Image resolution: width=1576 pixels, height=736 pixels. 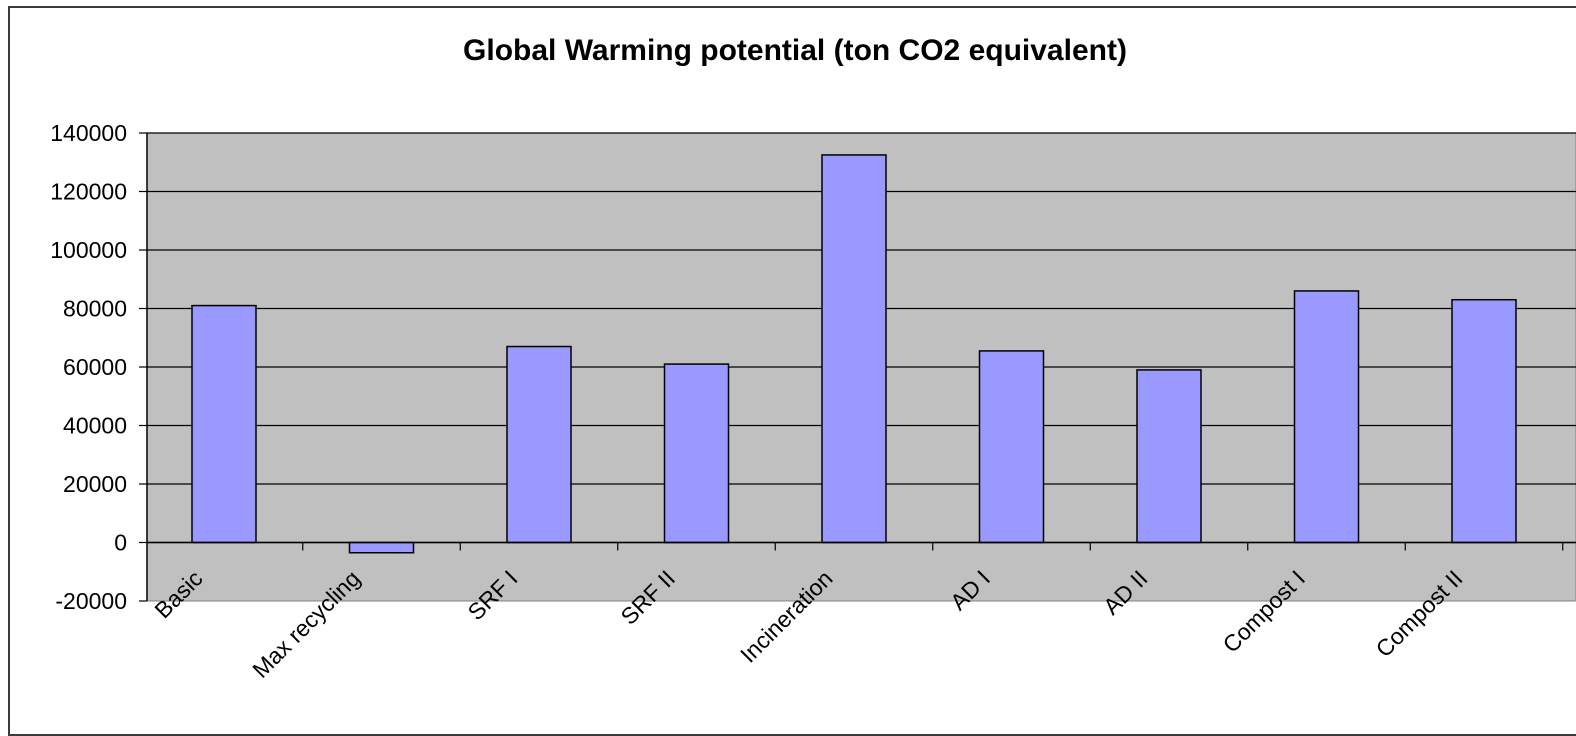 I want to click on y-tick-label: 40000, so click(x=95, y=426).